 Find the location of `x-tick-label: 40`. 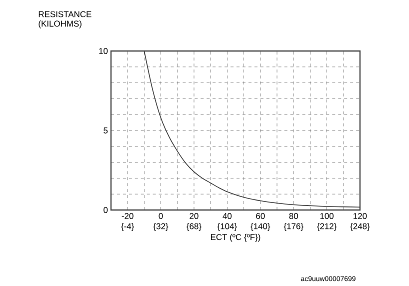

x-tick-label: 40 is located at coordinates (227, 216).